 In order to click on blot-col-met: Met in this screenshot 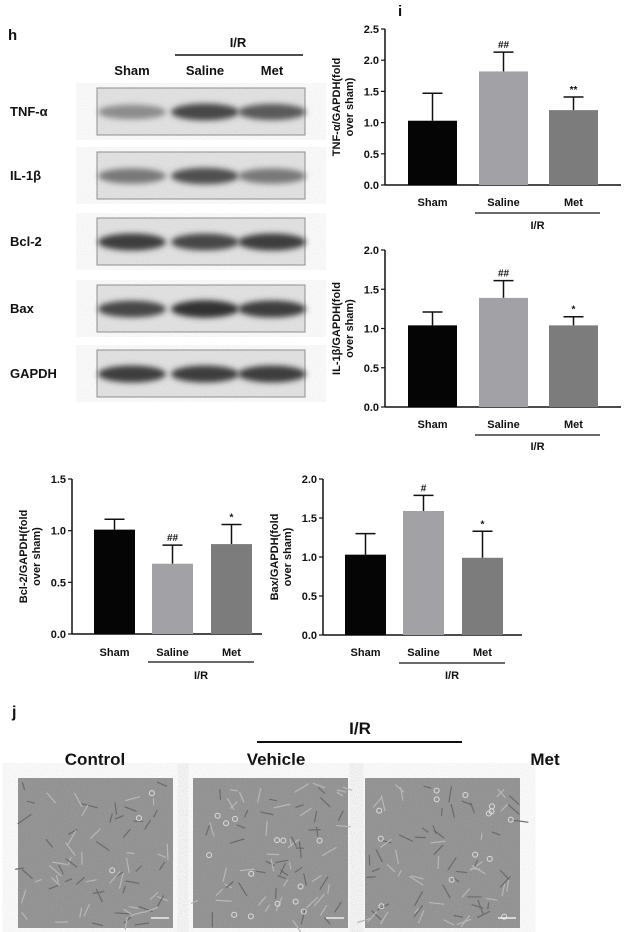, I will do `click(272, 70)`.